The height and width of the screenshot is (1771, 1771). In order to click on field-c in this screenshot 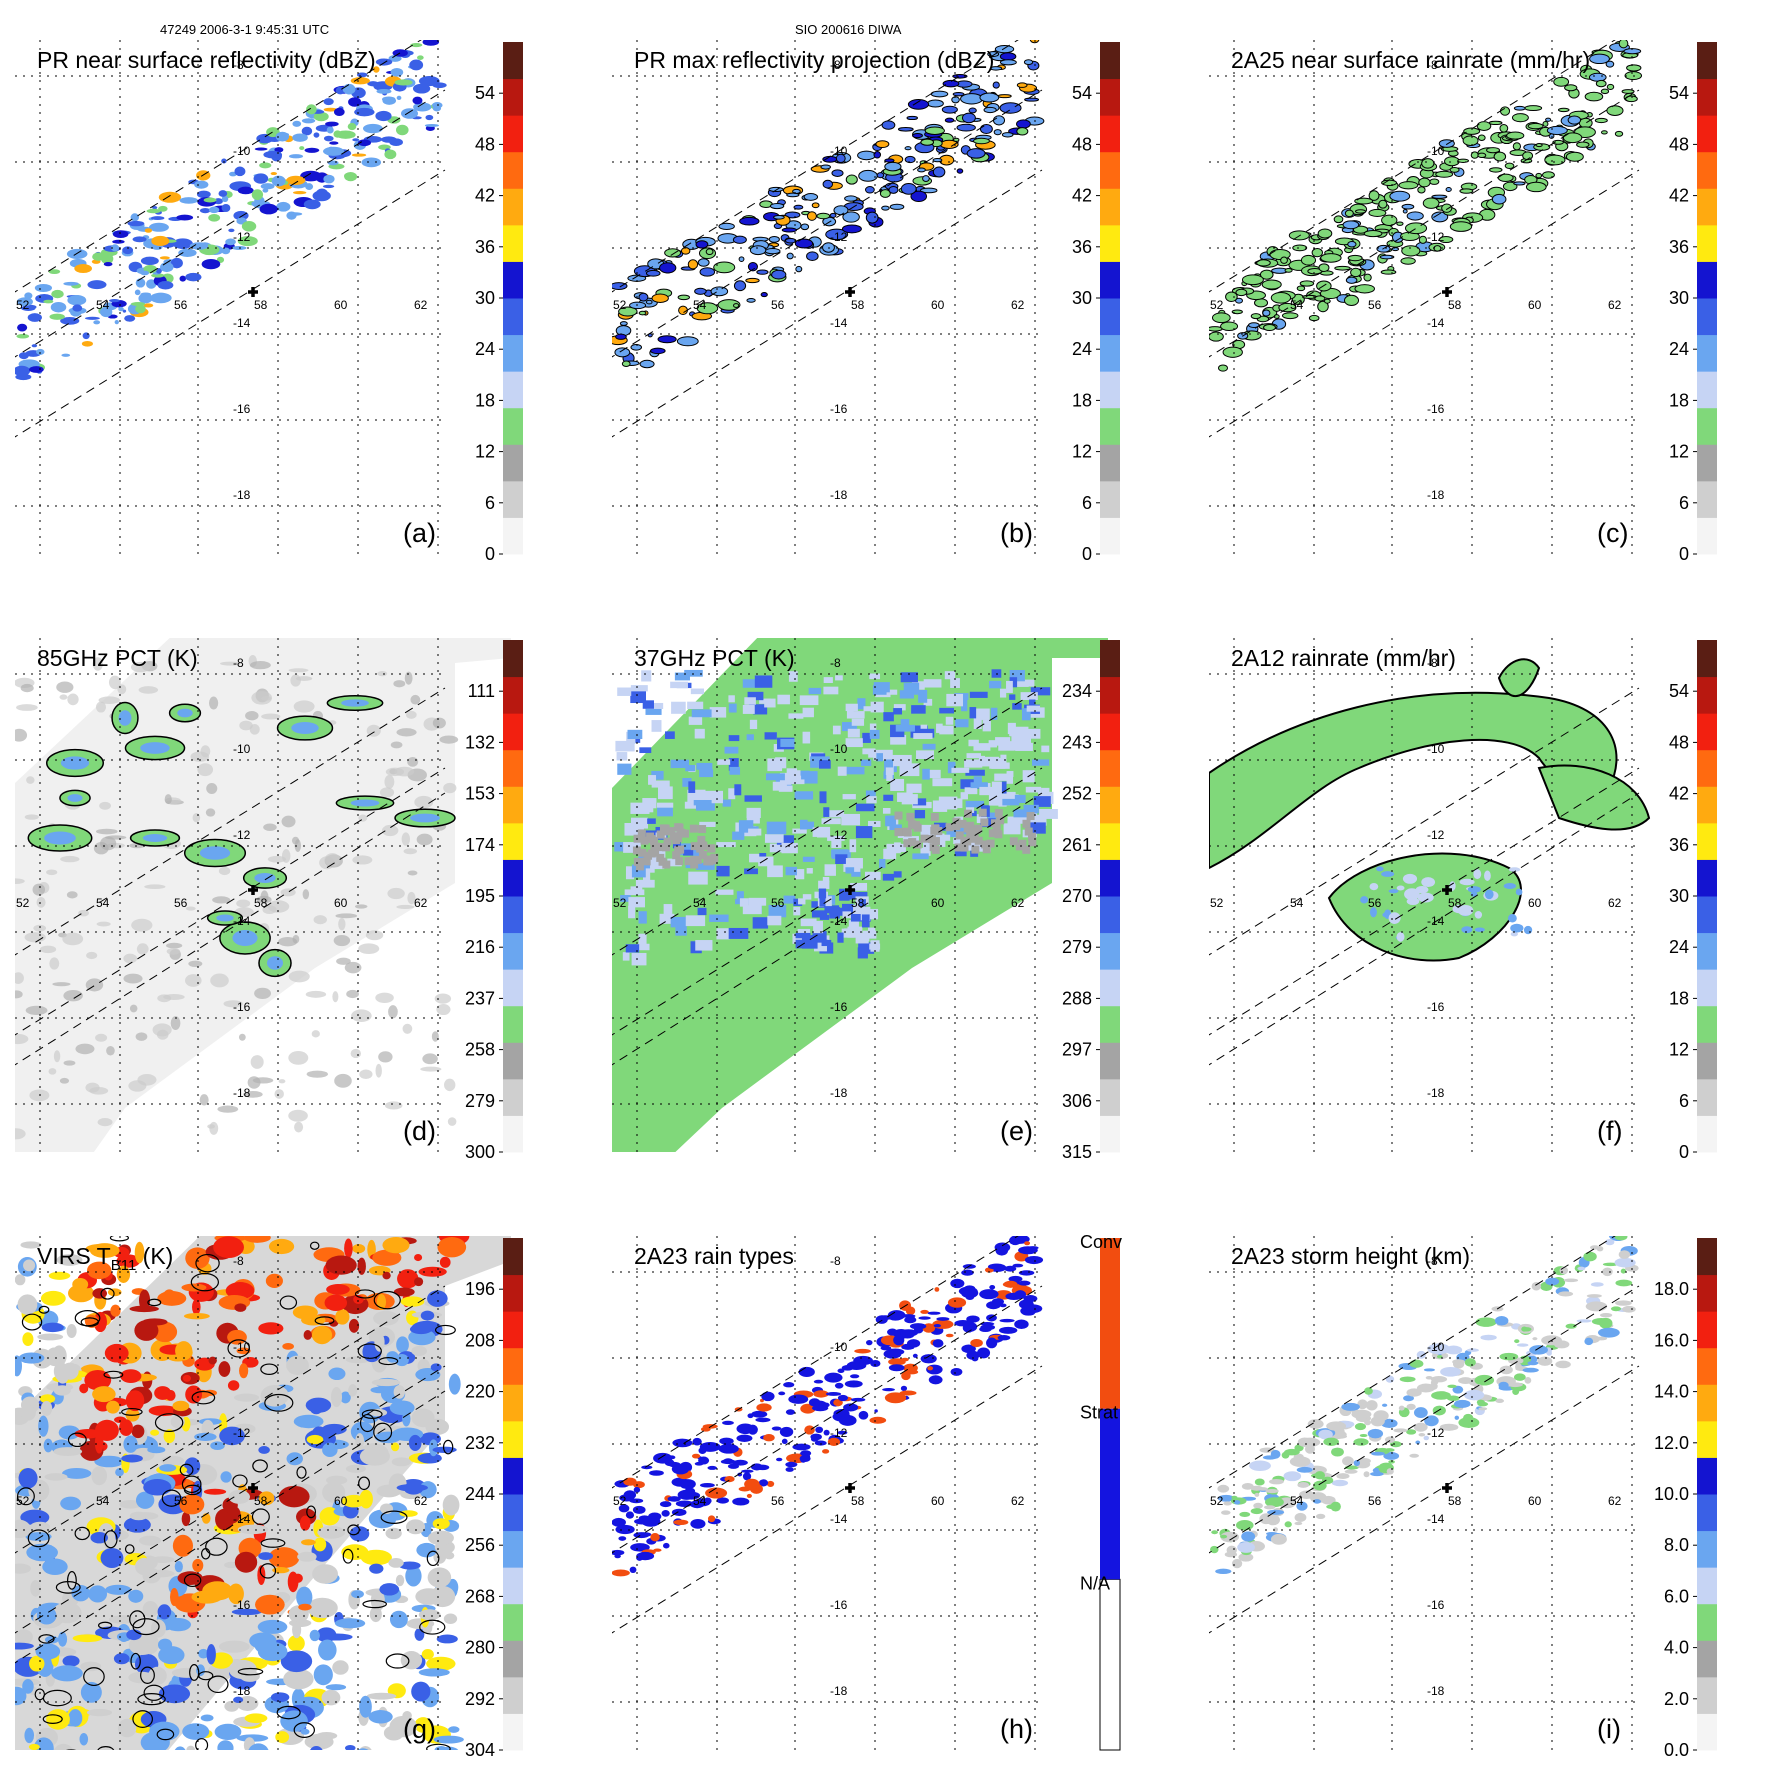, I will do `click(1426, 239)`.